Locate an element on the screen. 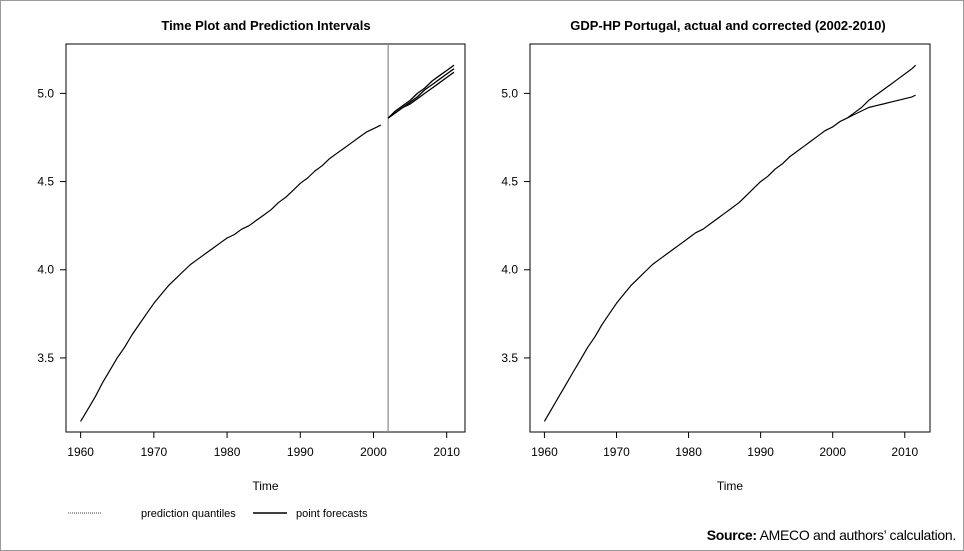  chart-title: Time Plot and Prediction Intervals is located at coordinates (265, 25).